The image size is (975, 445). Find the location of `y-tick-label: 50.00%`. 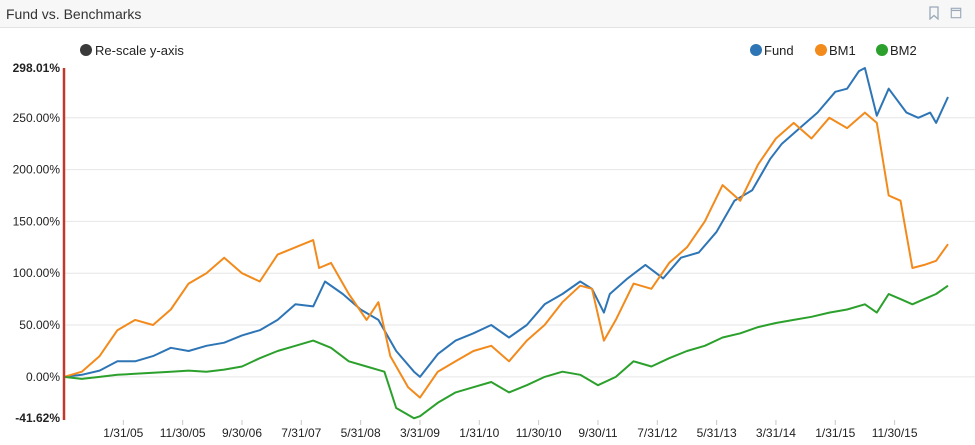

y-tick-label: 50.00% is located at coordinates (39, 325).